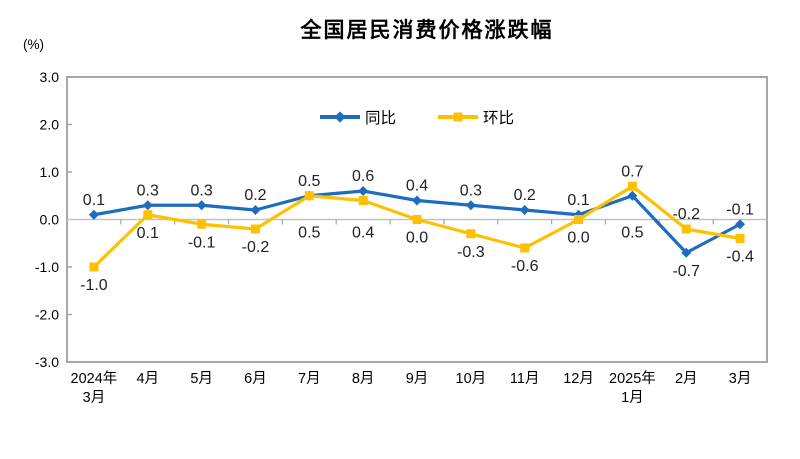 The image size is (800, 459). What do you see at coordinates (471, 252) in the screenshot?
I see `data-label: -0.3` at bounding box center [471, 252].